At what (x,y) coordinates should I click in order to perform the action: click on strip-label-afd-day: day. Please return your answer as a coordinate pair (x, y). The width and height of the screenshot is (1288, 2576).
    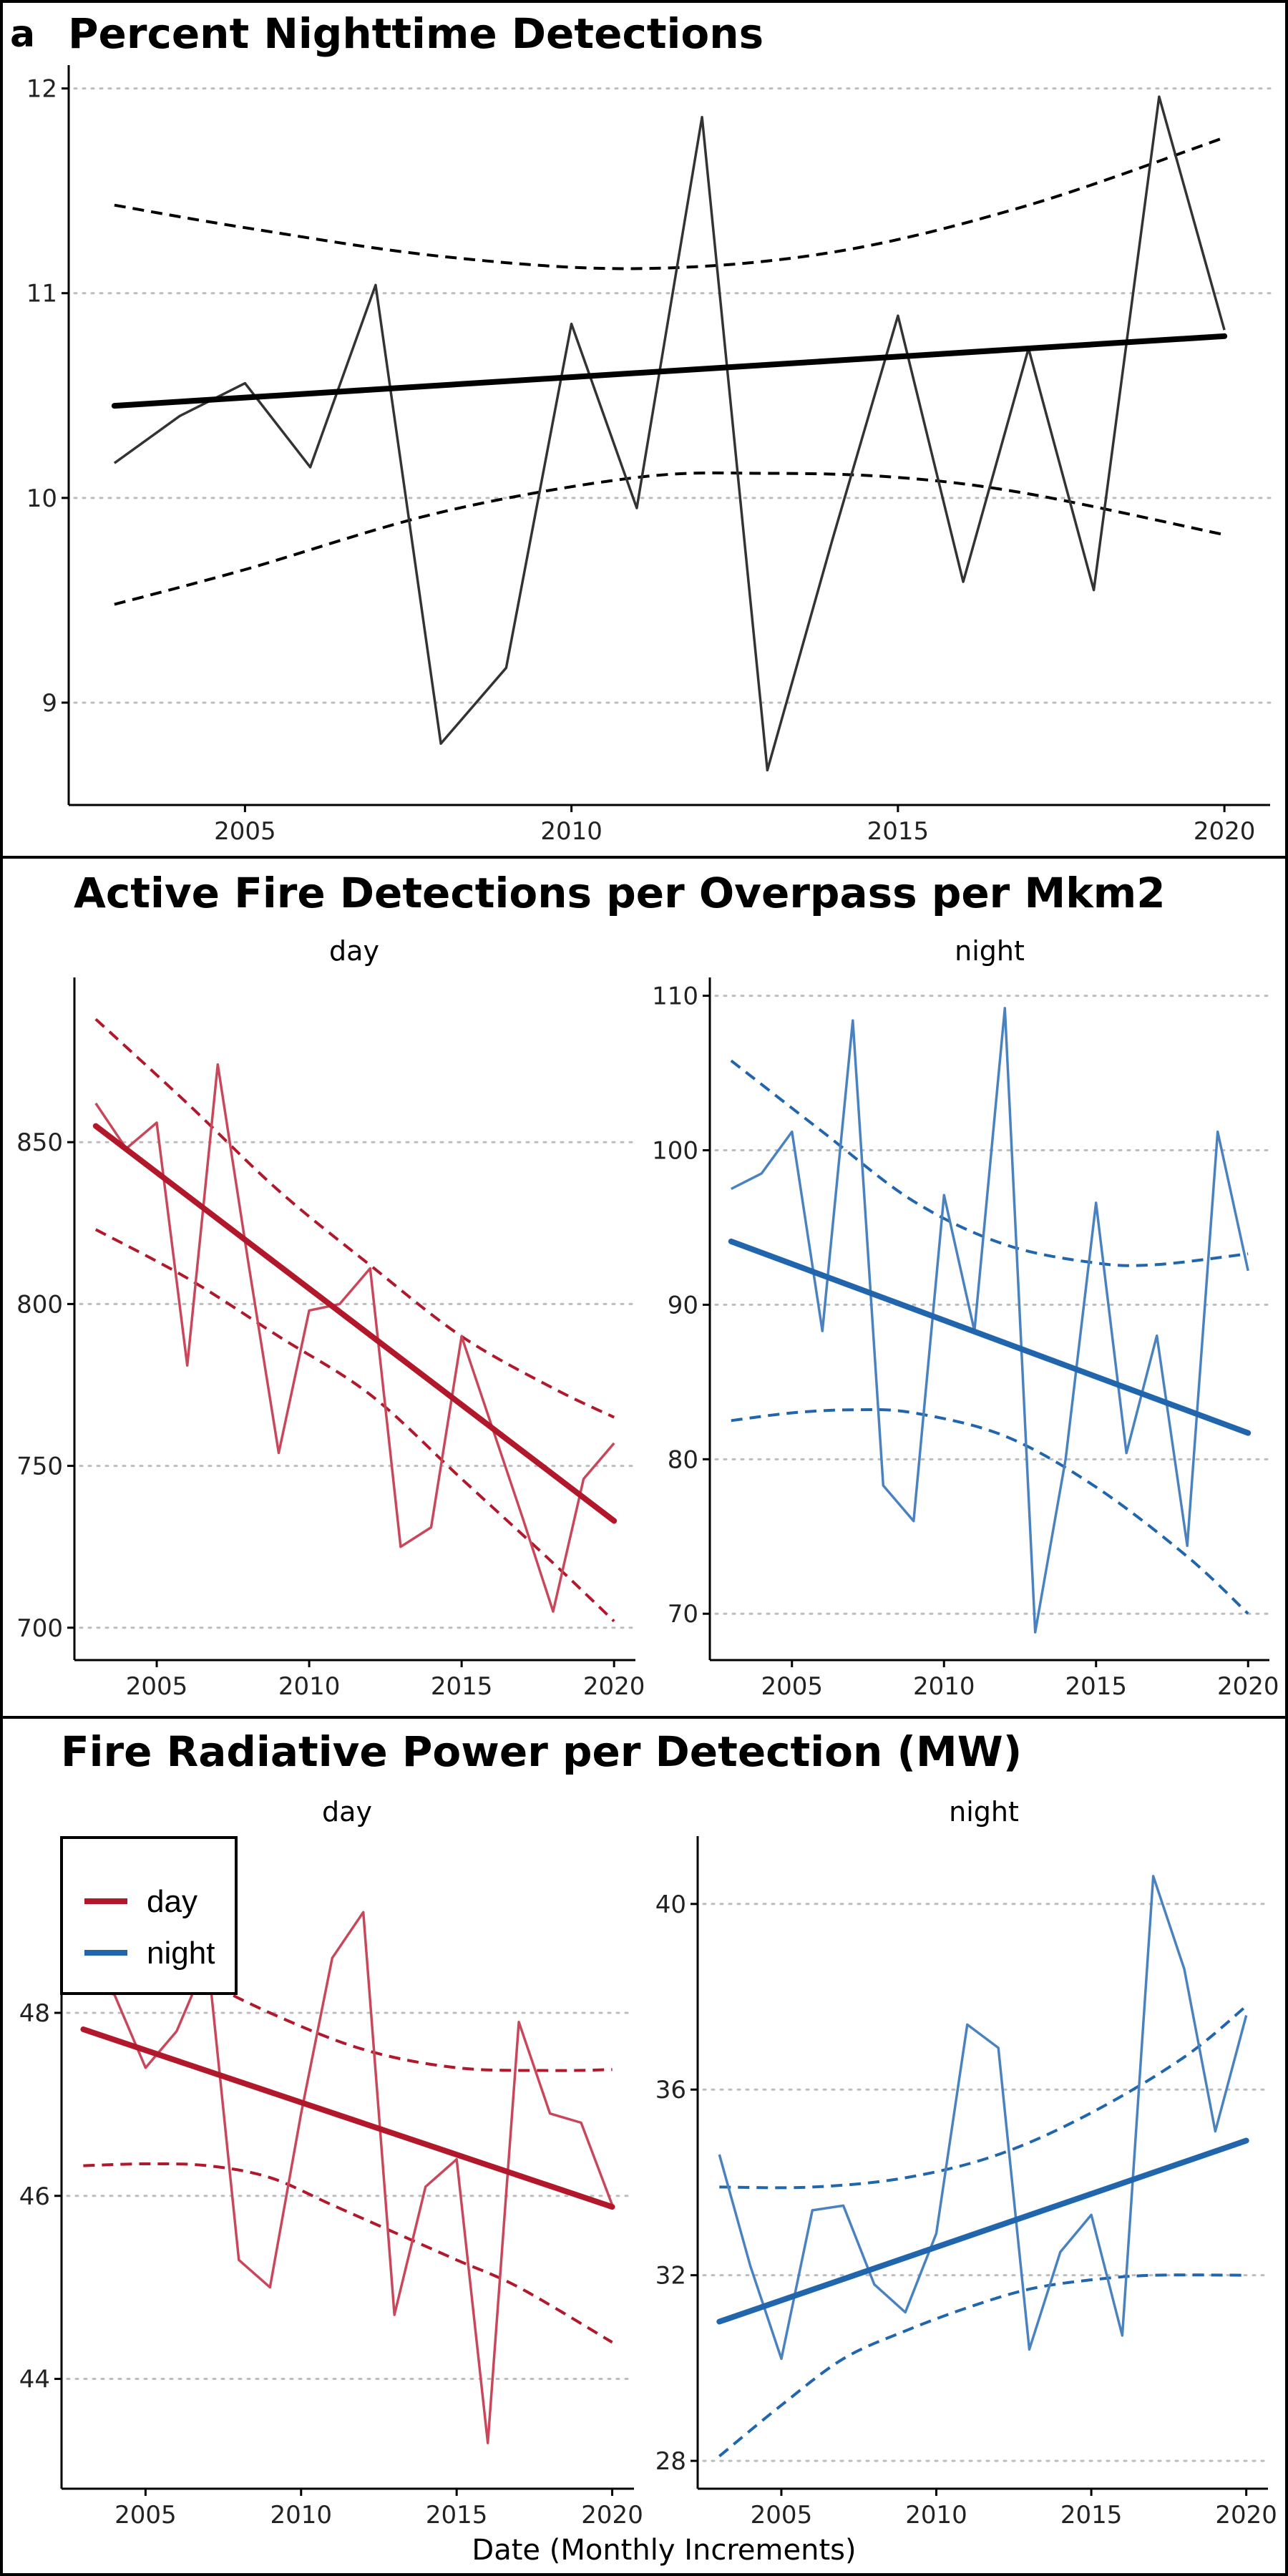
    Looking at the image, I should click on (354, 951).